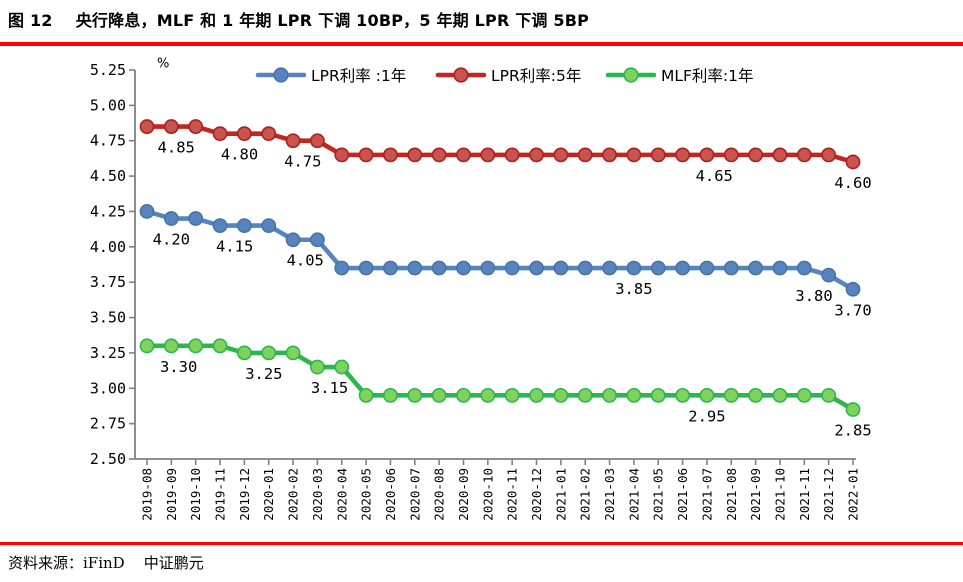 This screenshot has height=582, width=963. Describe the element at coordinates (108, 211) in the screenshot. I see `y-tick-label: 4.25` at that location.